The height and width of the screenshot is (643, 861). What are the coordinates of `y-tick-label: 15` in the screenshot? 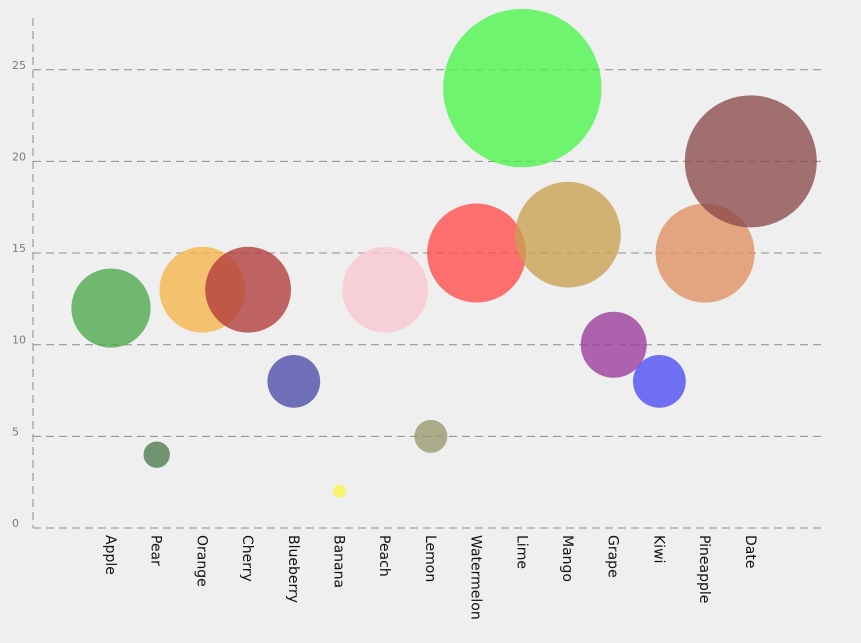 It's located at (19, 248).